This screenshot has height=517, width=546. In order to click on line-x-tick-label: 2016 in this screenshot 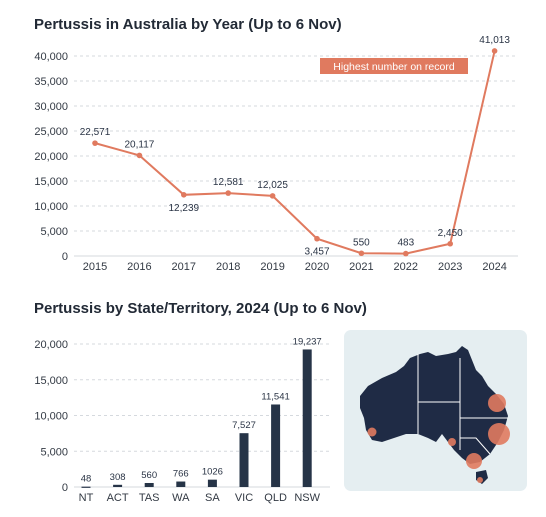, I will do `click(139, 267)`.